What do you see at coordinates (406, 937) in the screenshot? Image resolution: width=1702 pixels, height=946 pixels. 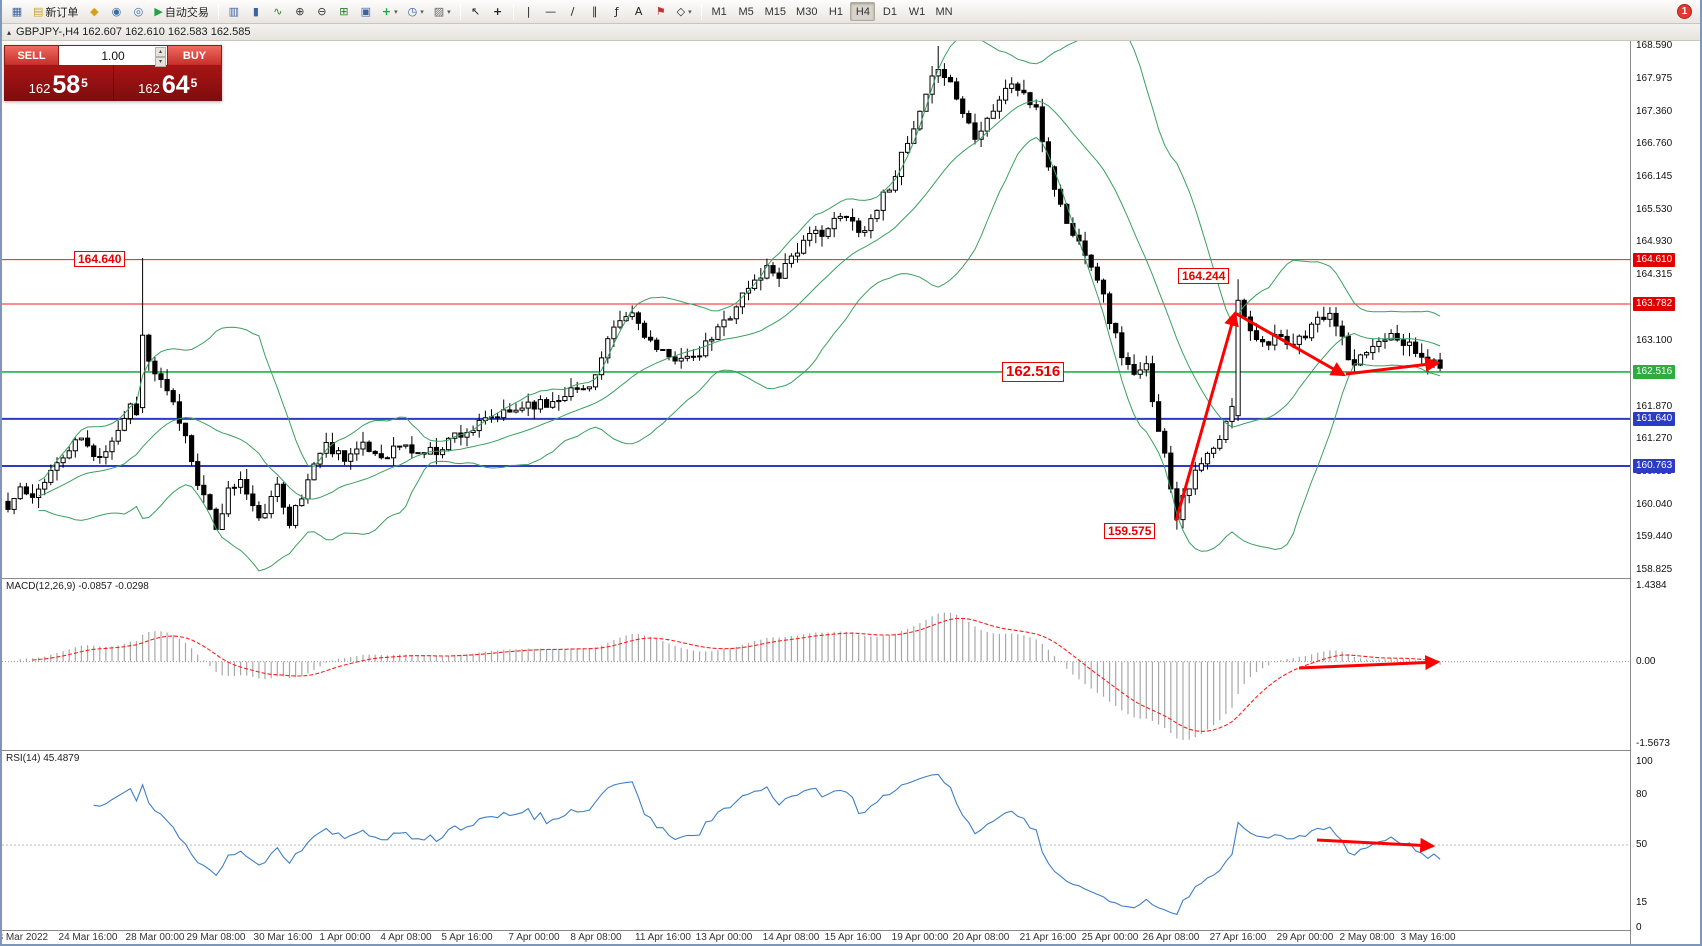 I see `time-label: 4 Apr 08:00` at bounding box center [406, 937].